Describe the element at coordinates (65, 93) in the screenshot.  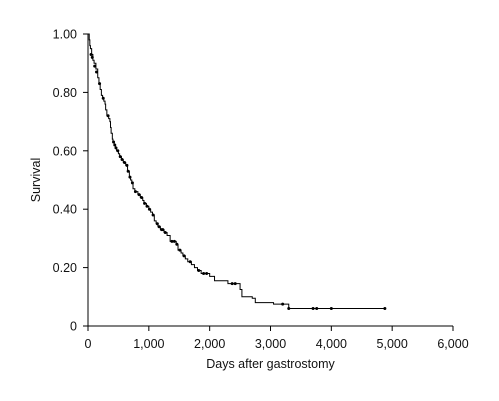
I see `y-tick-label: 0.80` at that location.